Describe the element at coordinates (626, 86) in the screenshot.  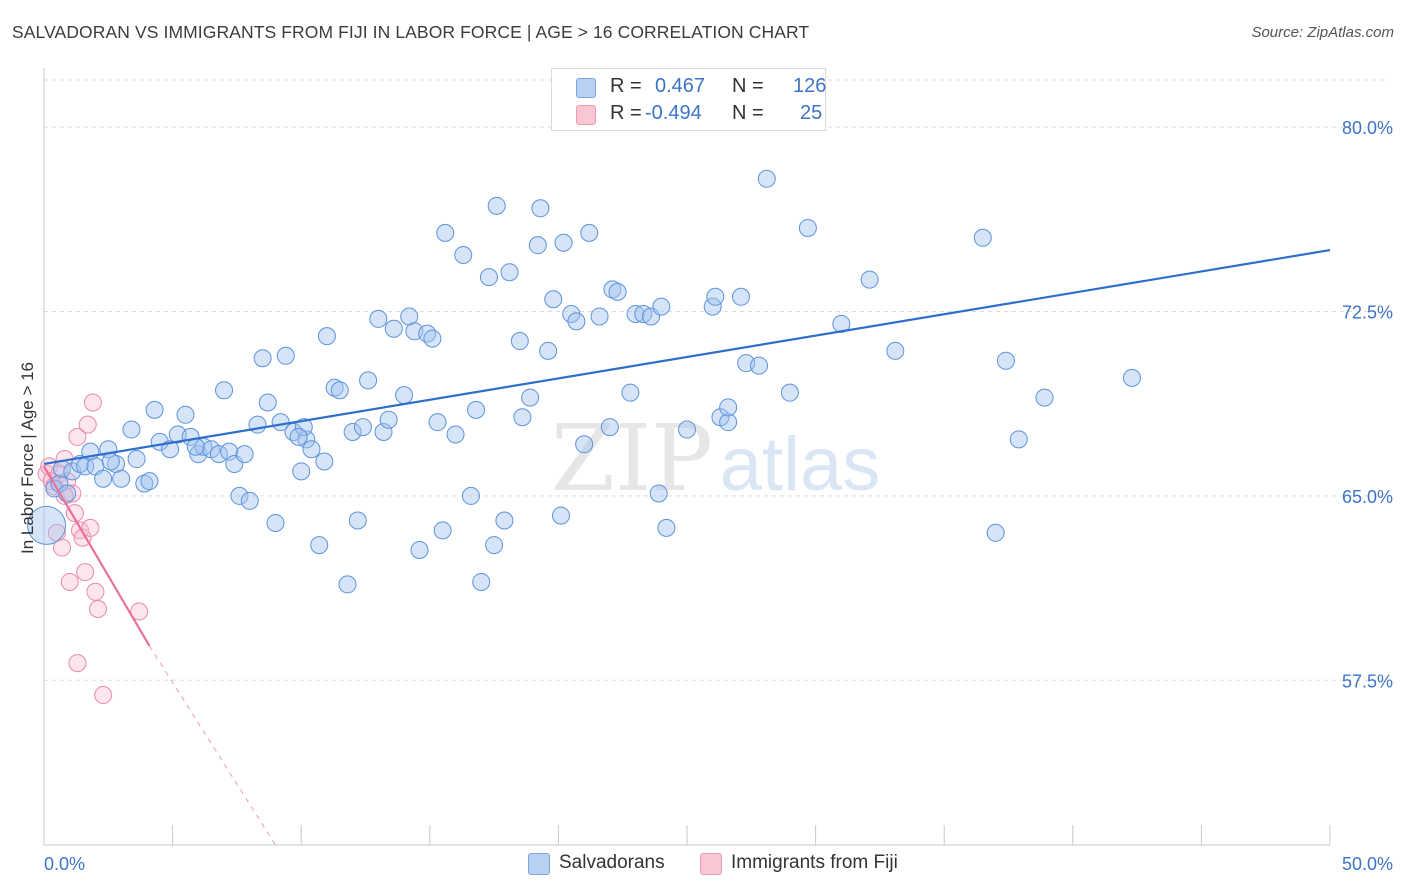
I see `legend-r-label: R =` at that location.